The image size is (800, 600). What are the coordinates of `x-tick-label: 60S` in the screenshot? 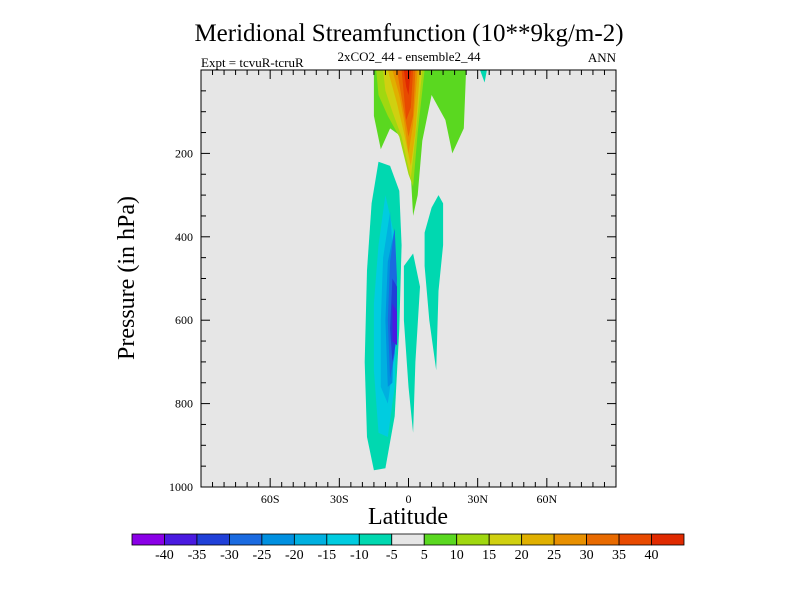 It's located at (270, 499).